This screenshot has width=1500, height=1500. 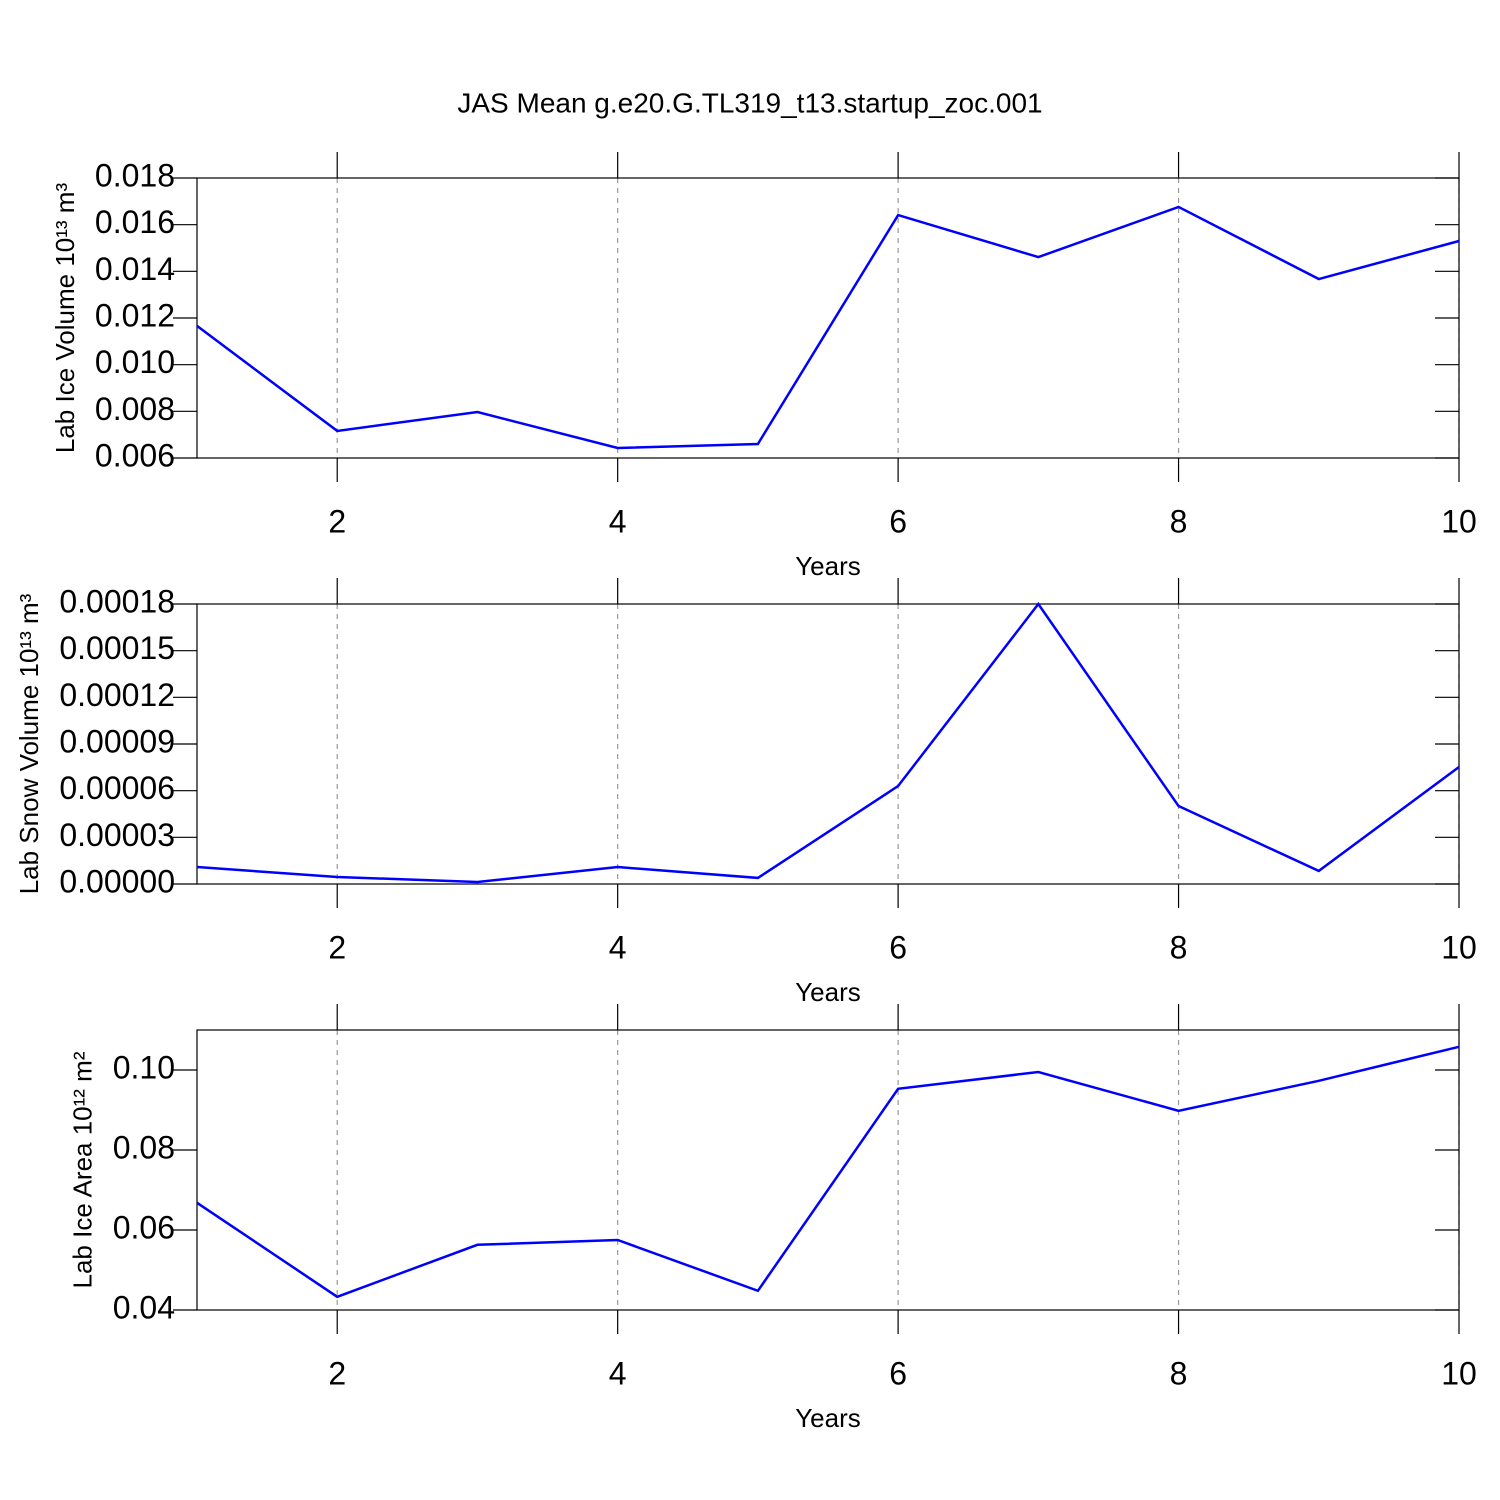 What do you see at coordinates (144, 1307) in the screenshot?
I see `y-tick-label: 0.04` at bounding box center [144, 1307].